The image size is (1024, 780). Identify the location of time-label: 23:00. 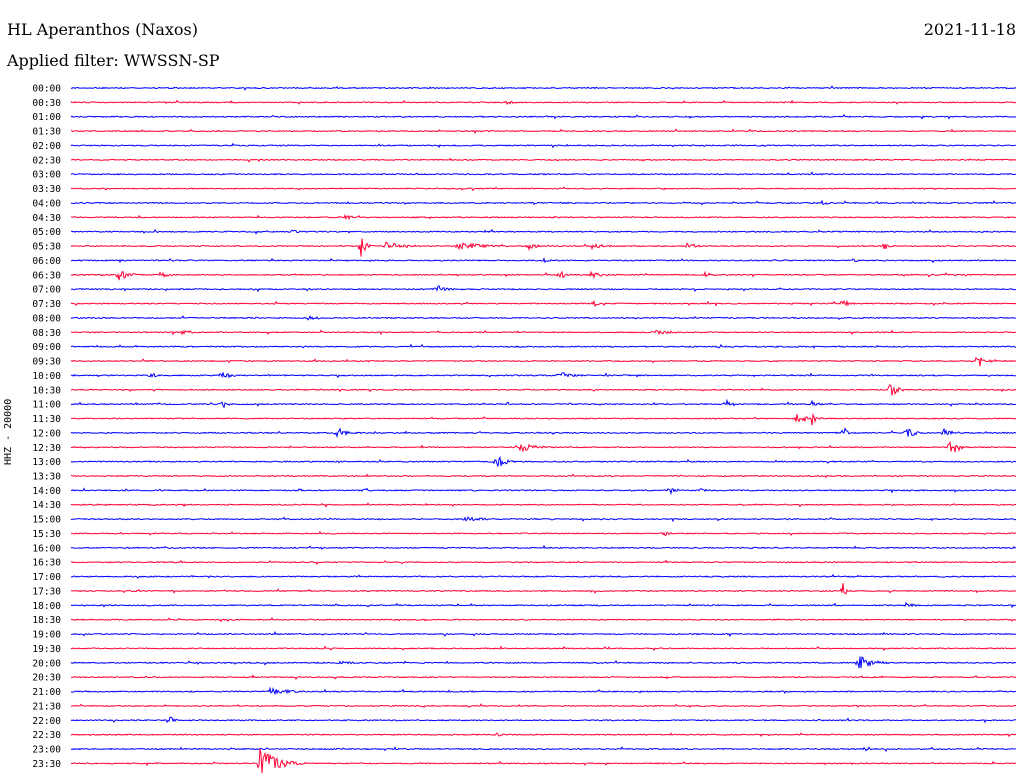
(46, 750).